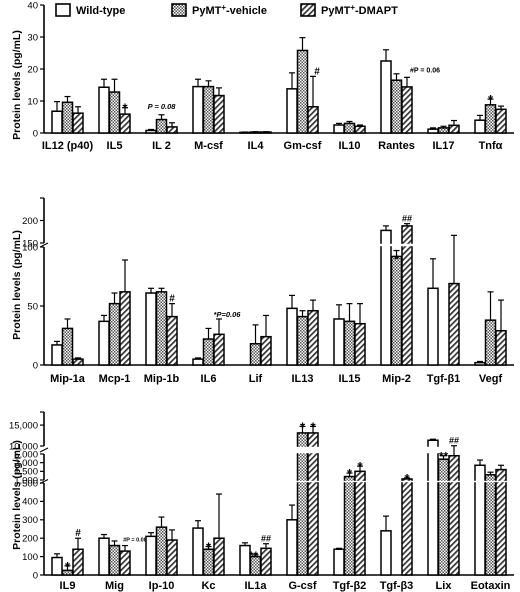 This screenshot has height=592, width=520. Describe the element at coordinates (208, 352) in the screenshot. I see `bar-il6-veh` at that location.